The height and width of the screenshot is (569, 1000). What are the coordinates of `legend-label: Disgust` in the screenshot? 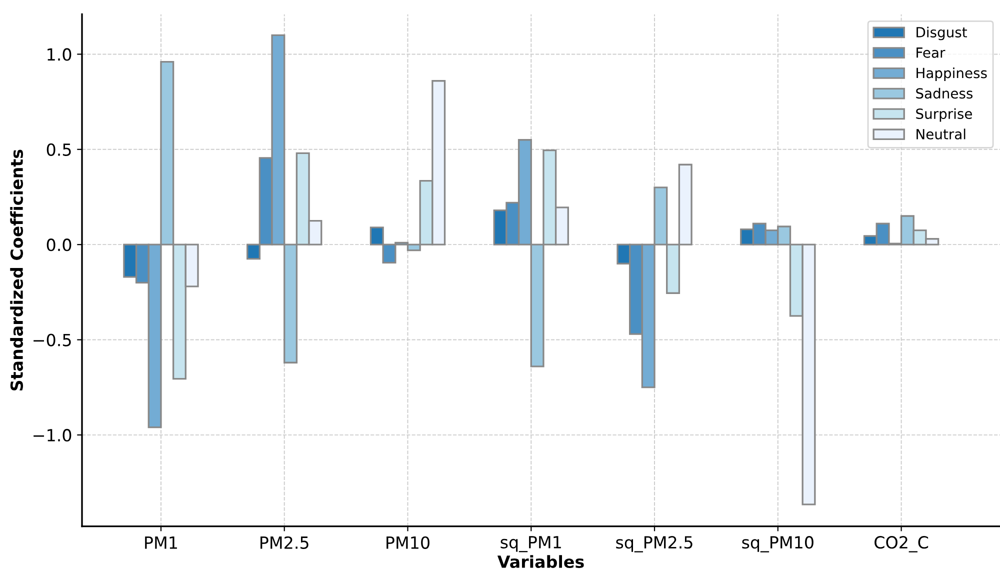 It's located at (941, 33).